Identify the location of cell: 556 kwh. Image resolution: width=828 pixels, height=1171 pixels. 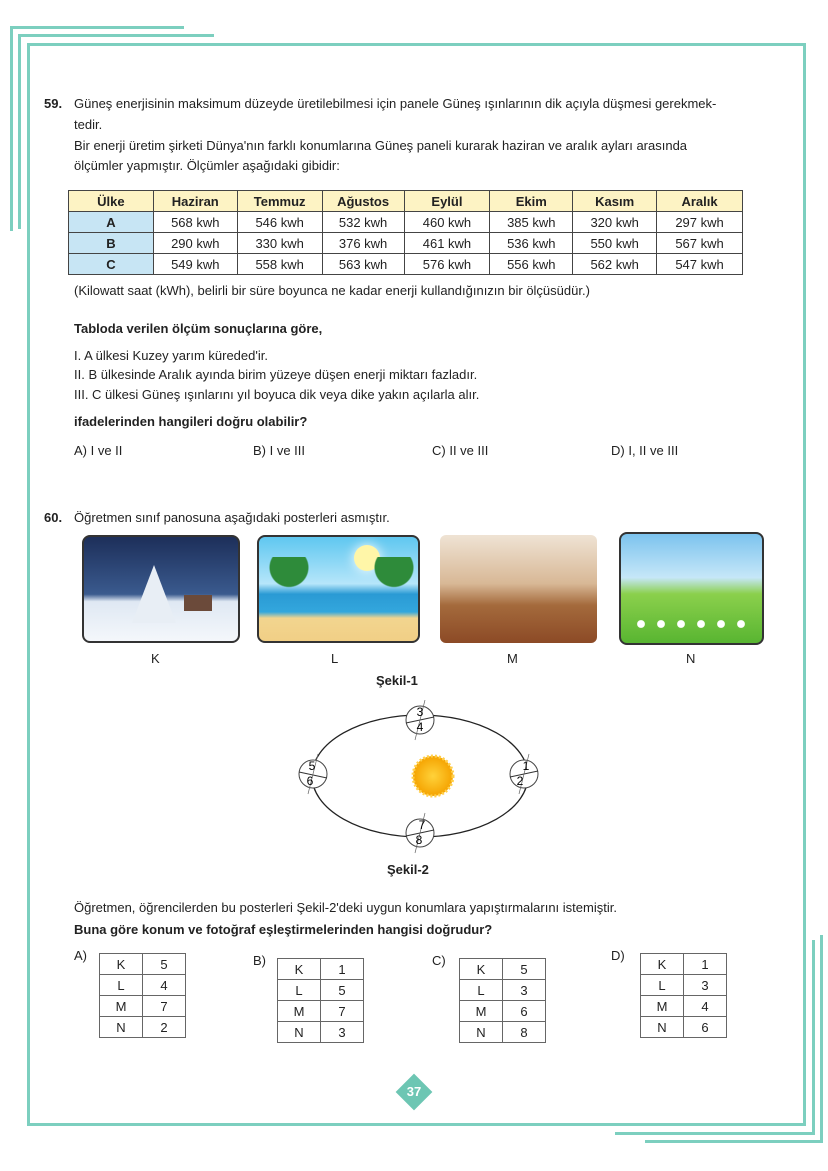
(531, 264).